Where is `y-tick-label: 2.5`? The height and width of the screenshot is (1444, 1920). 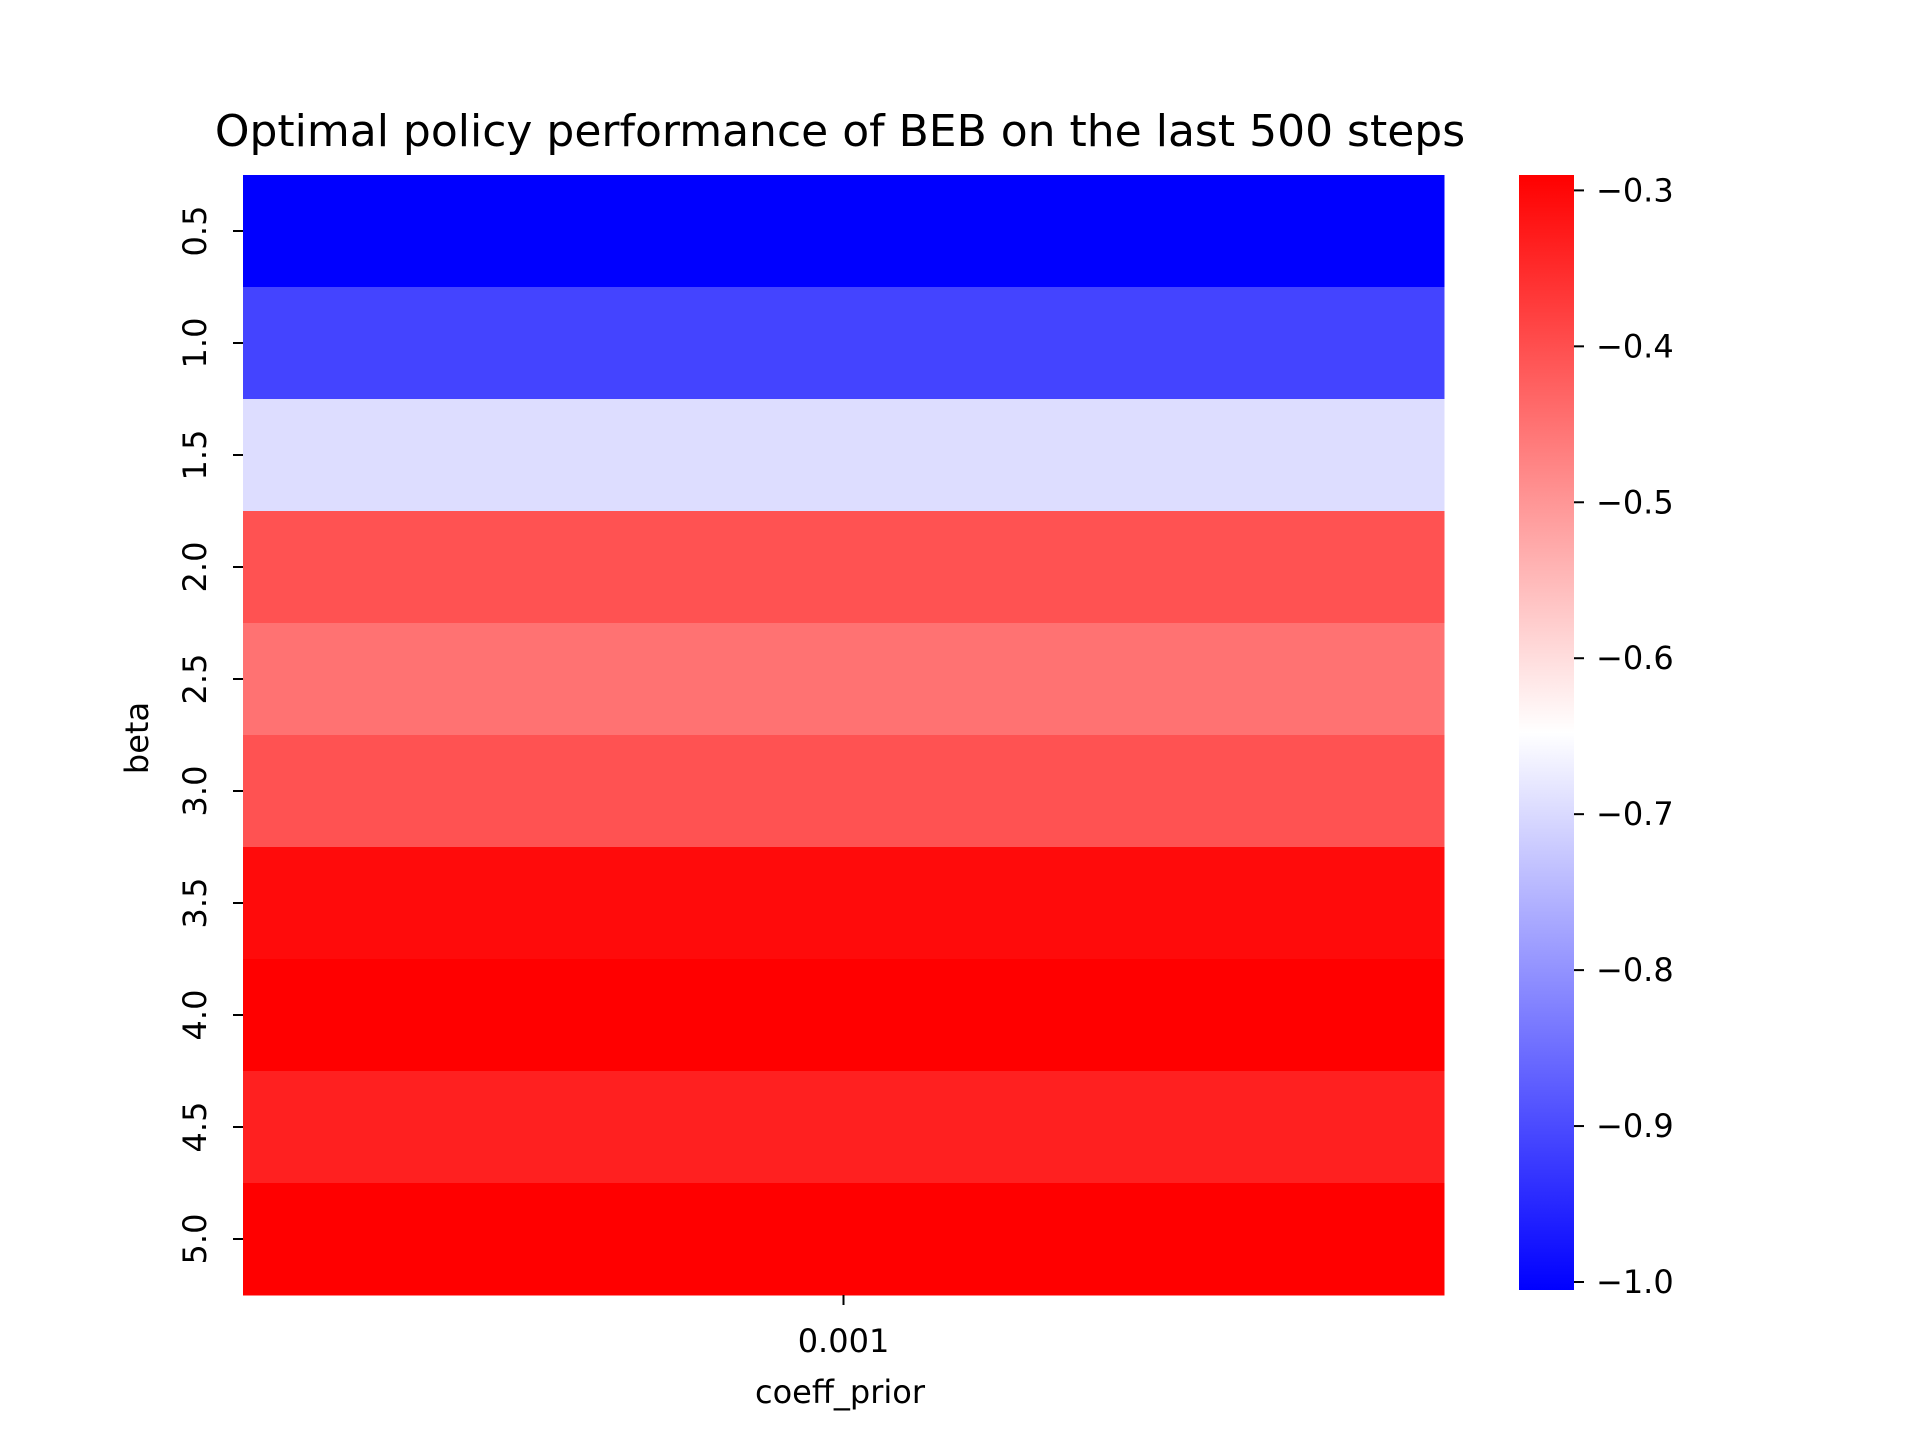 y-tick-label: 2.5 is located at coordinates (195, 679).